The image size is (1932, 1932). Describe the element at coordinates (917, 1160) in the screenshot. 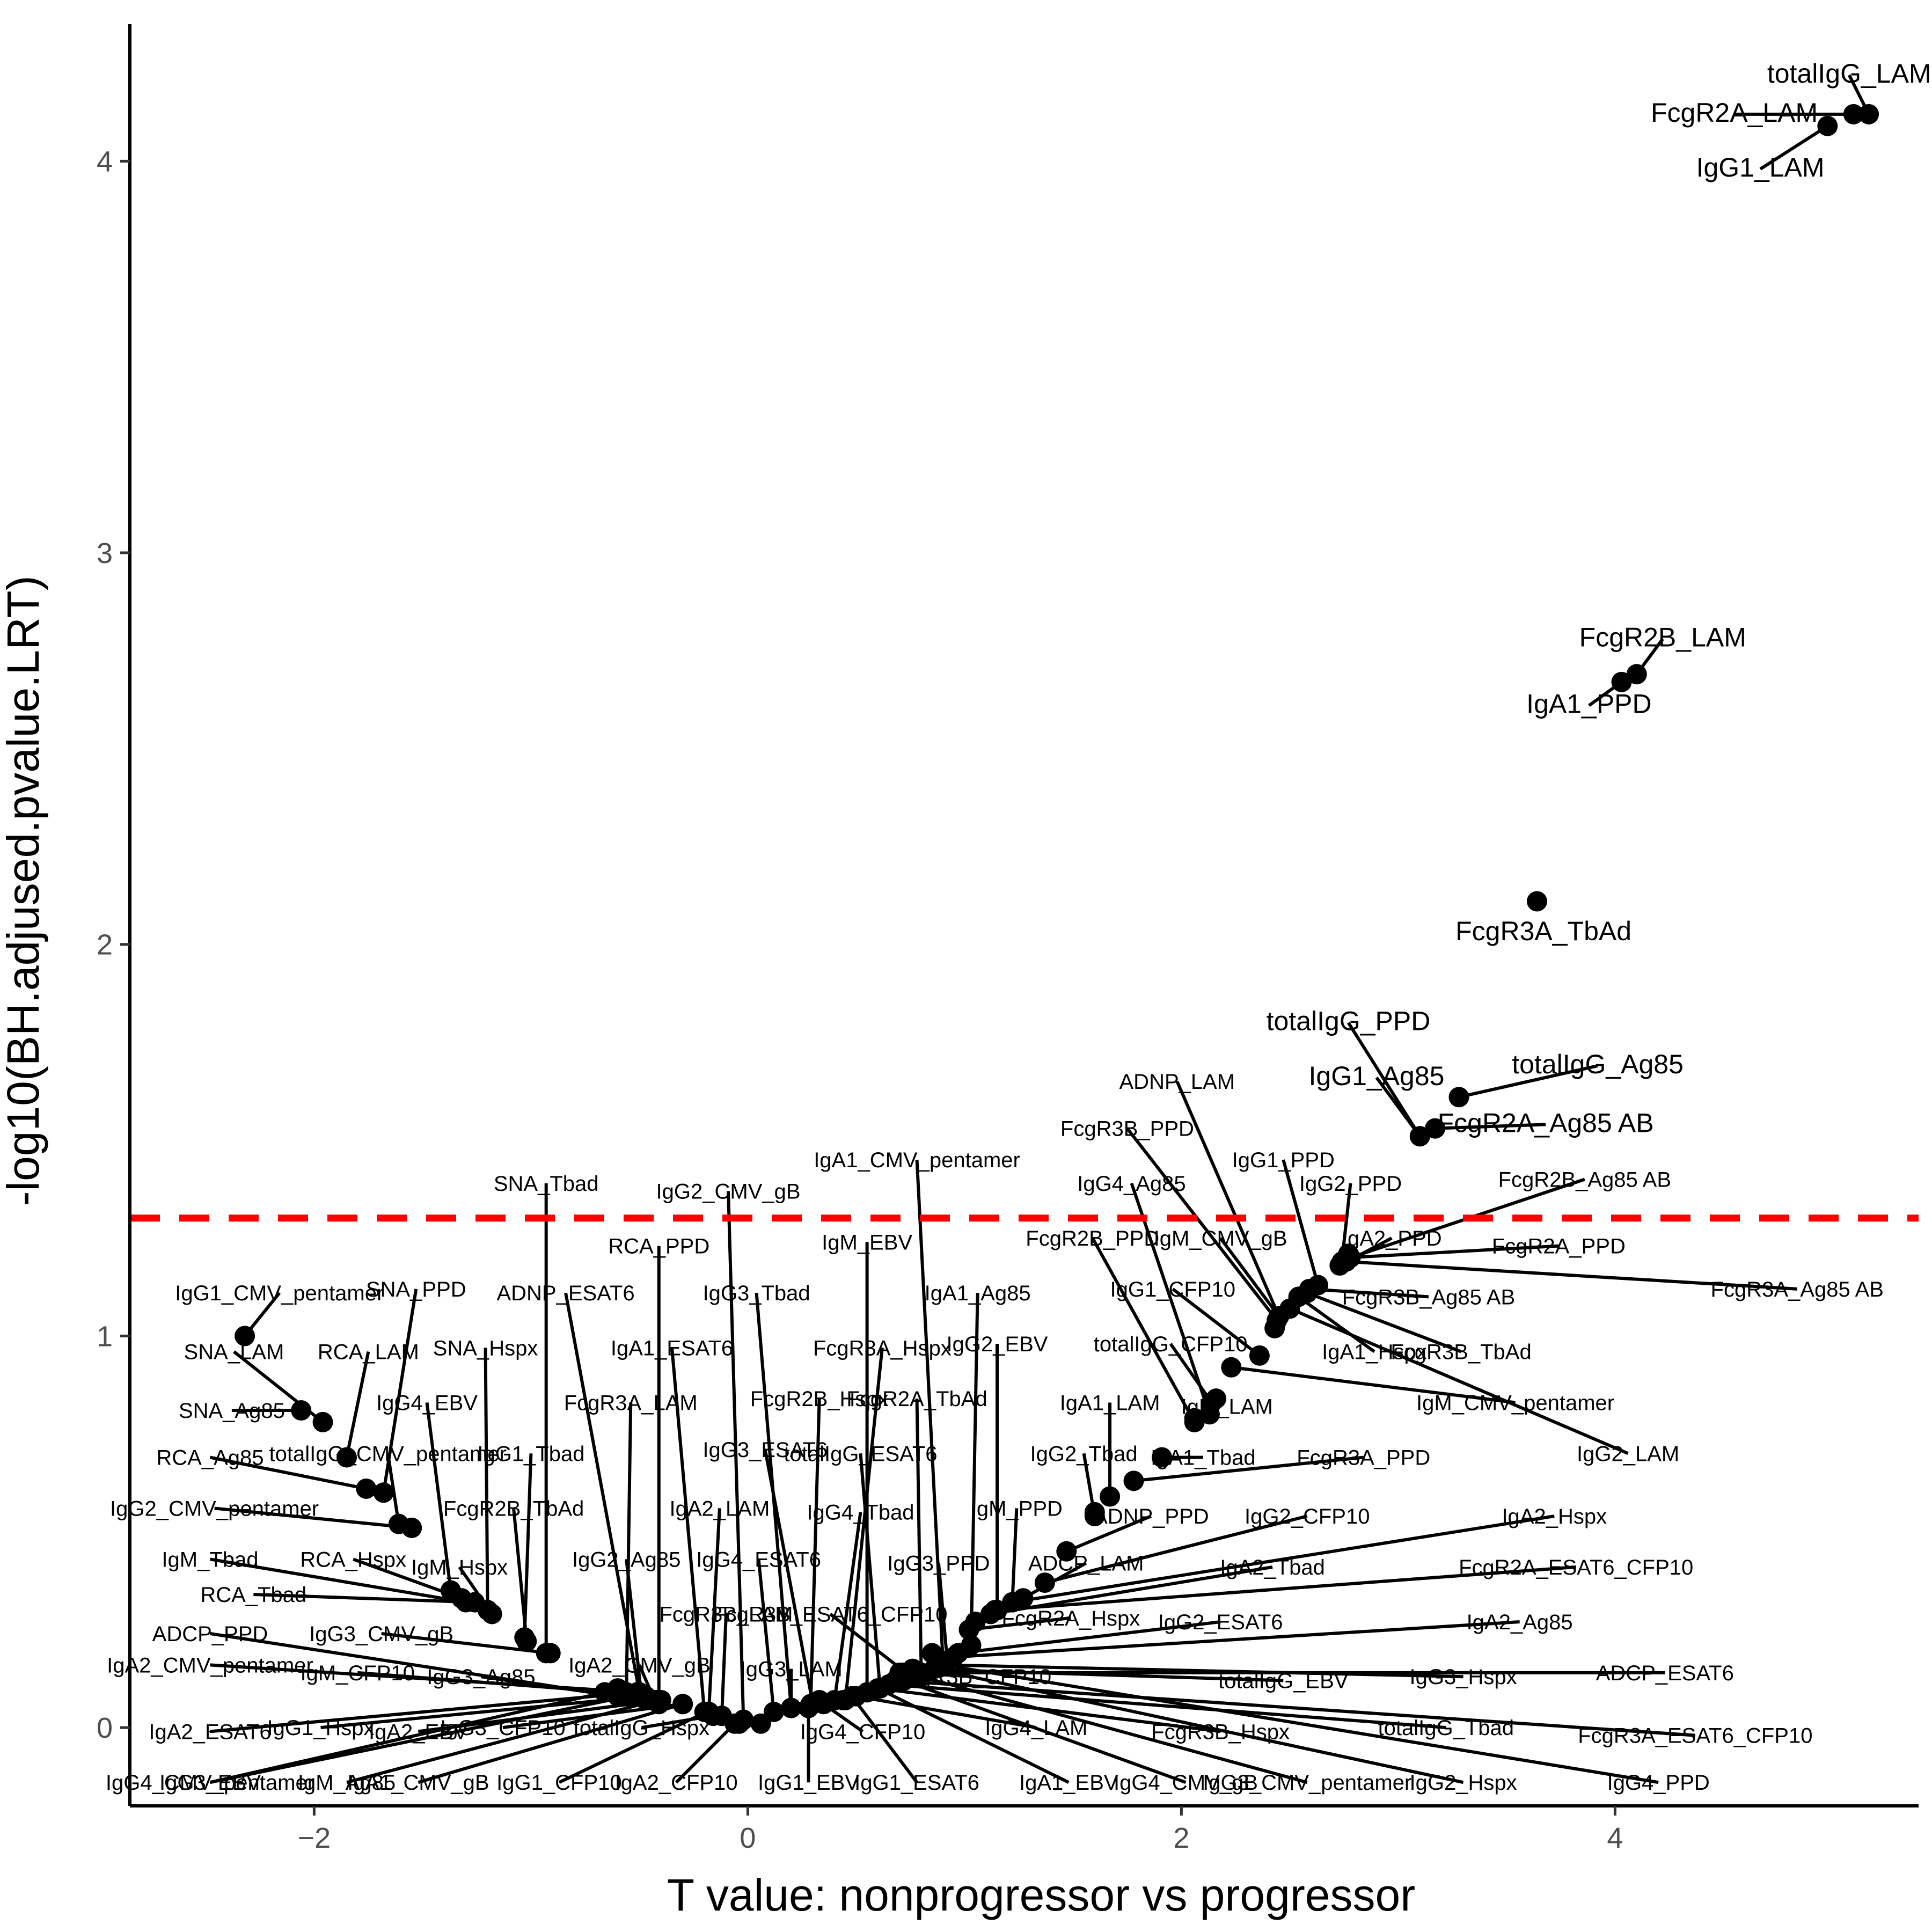

I see `point-label: IgA1_CMV_pentamer` at that location.